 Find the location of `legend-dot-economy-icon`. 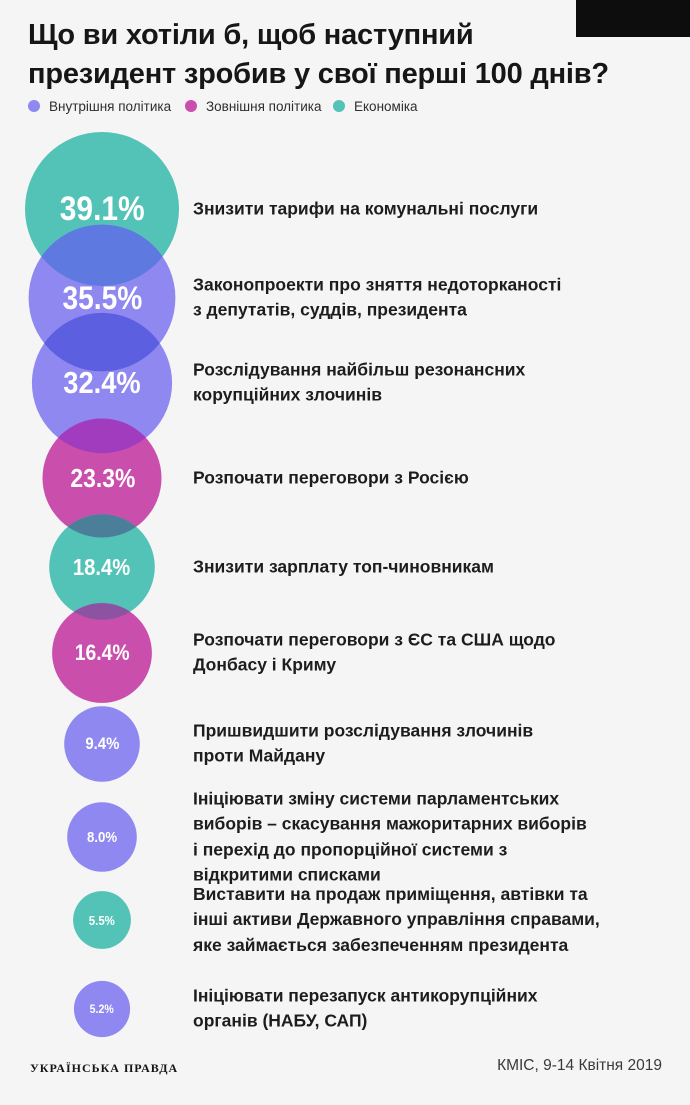

legend-dot-economy-icon is located at coordinates (339, 106).